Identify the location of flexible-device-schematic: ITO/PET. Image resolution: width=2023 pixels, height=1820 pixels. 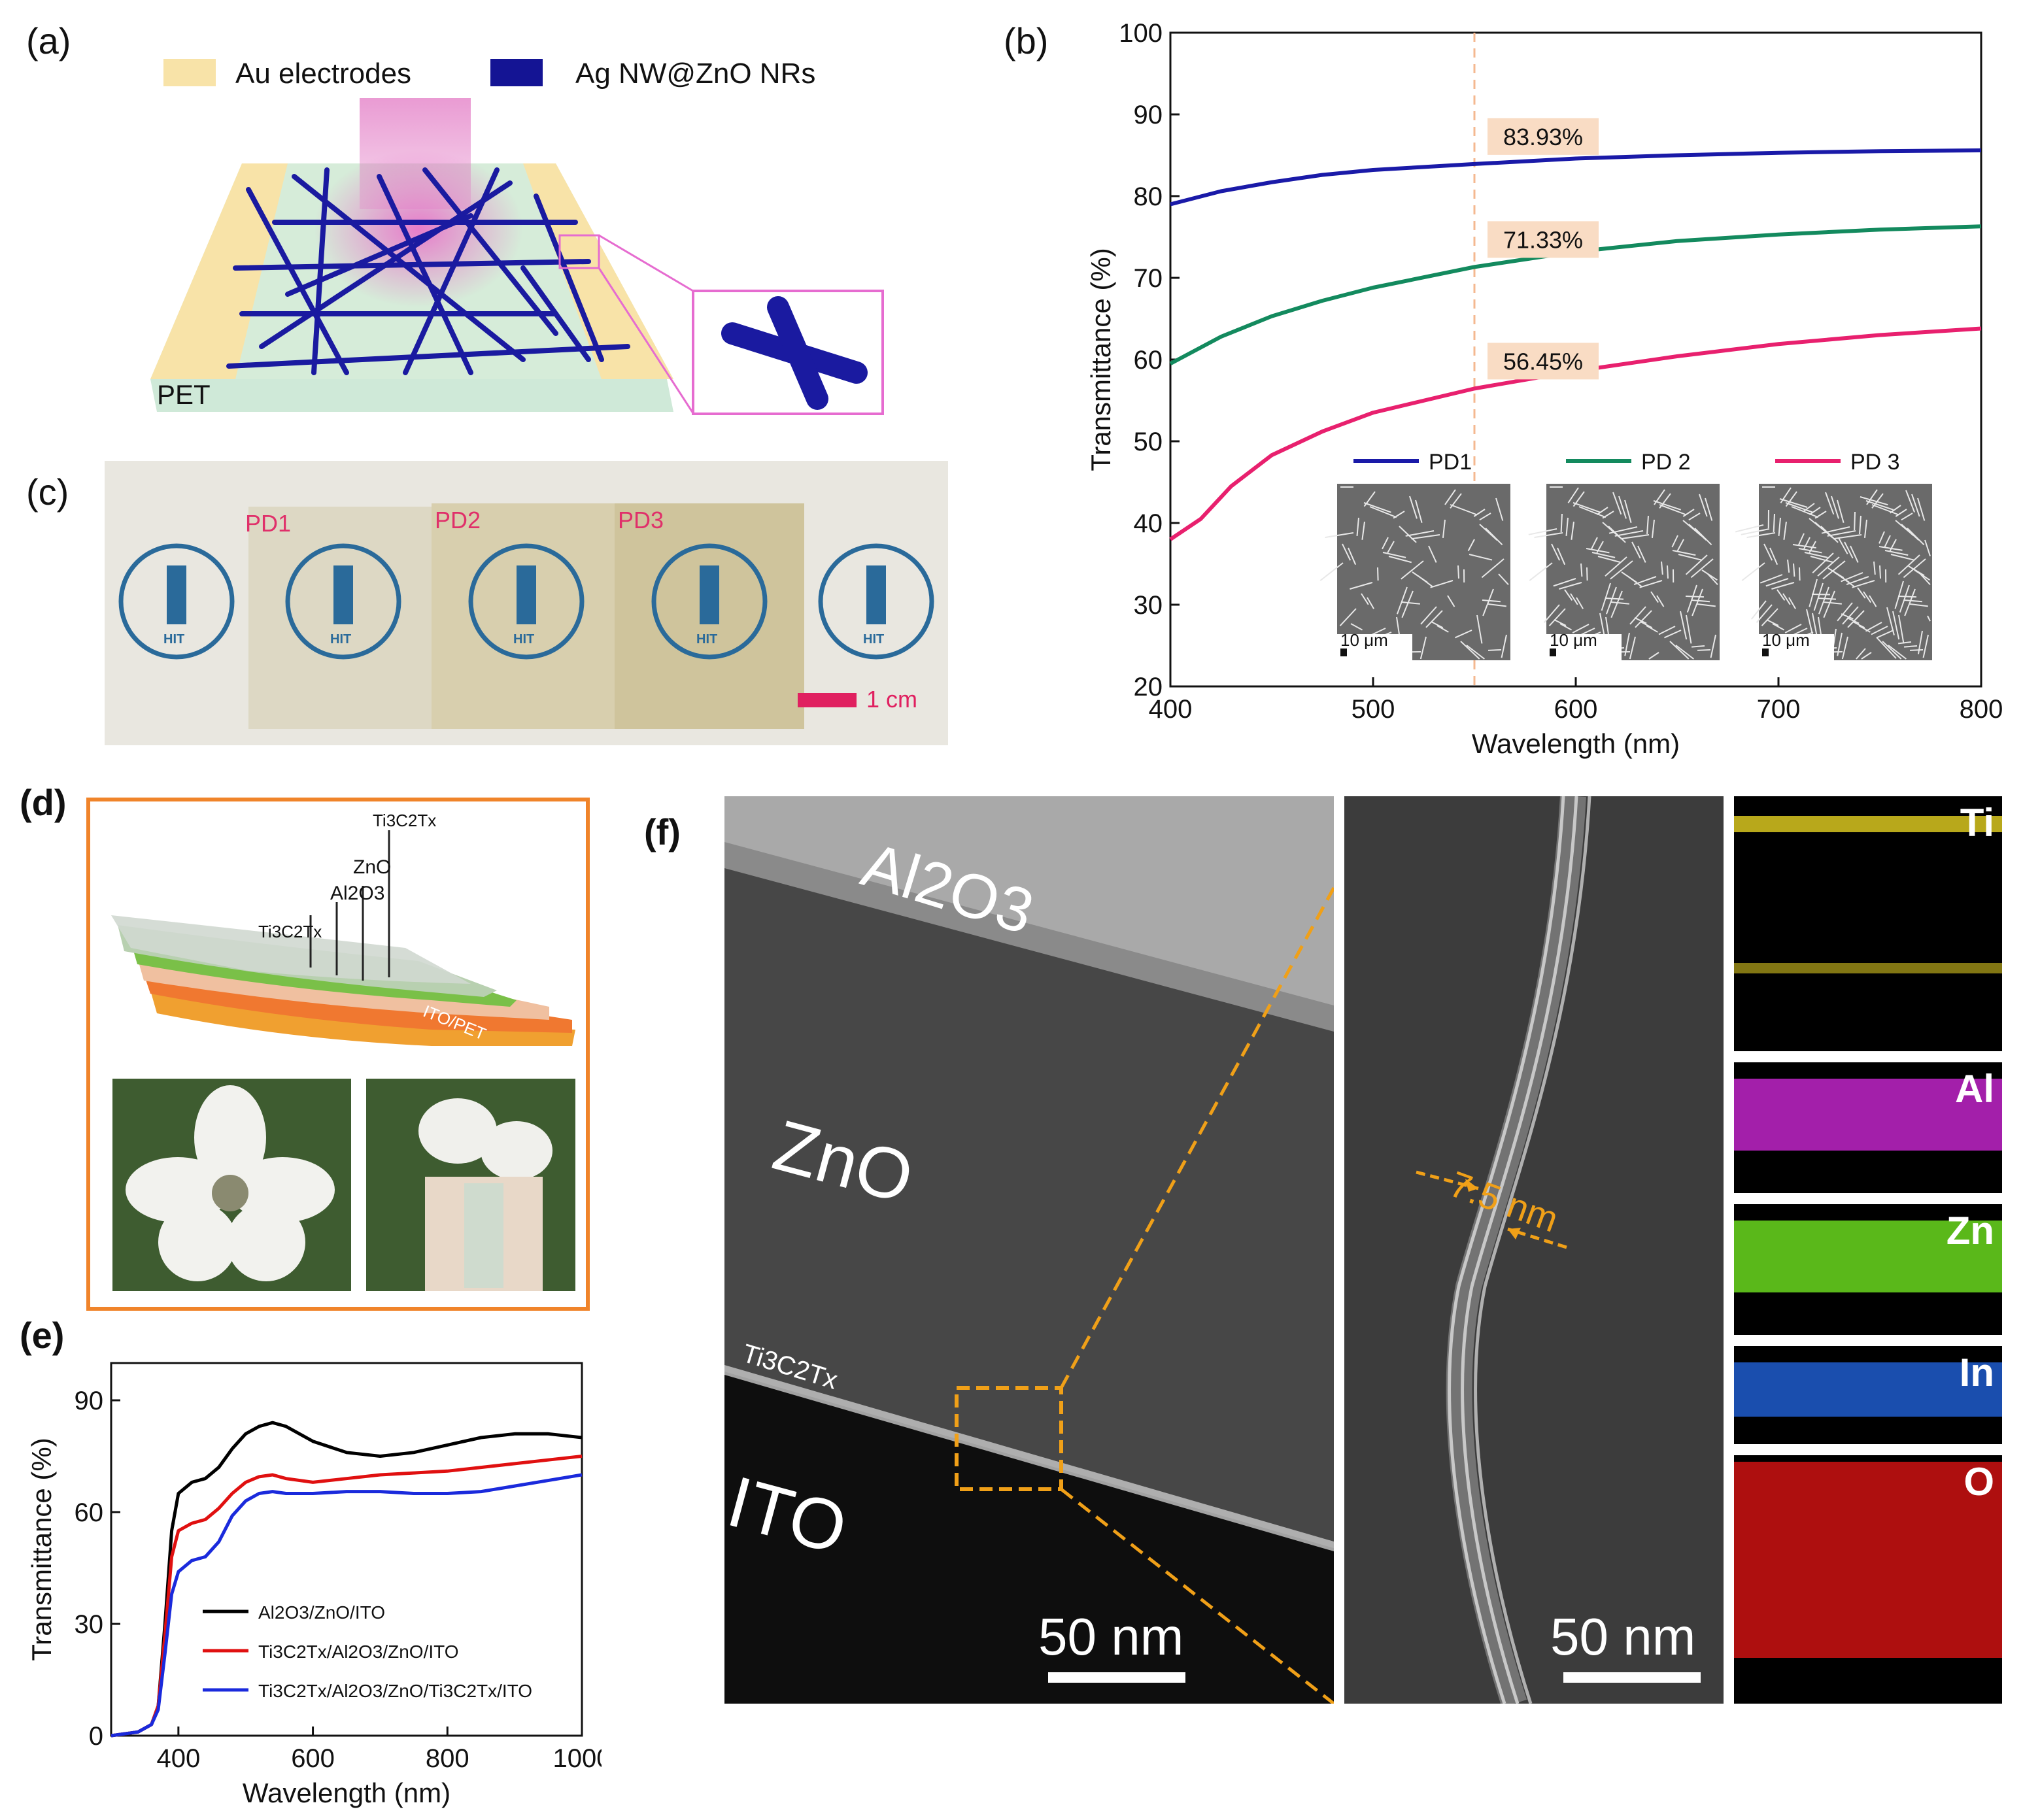
(340, 938).